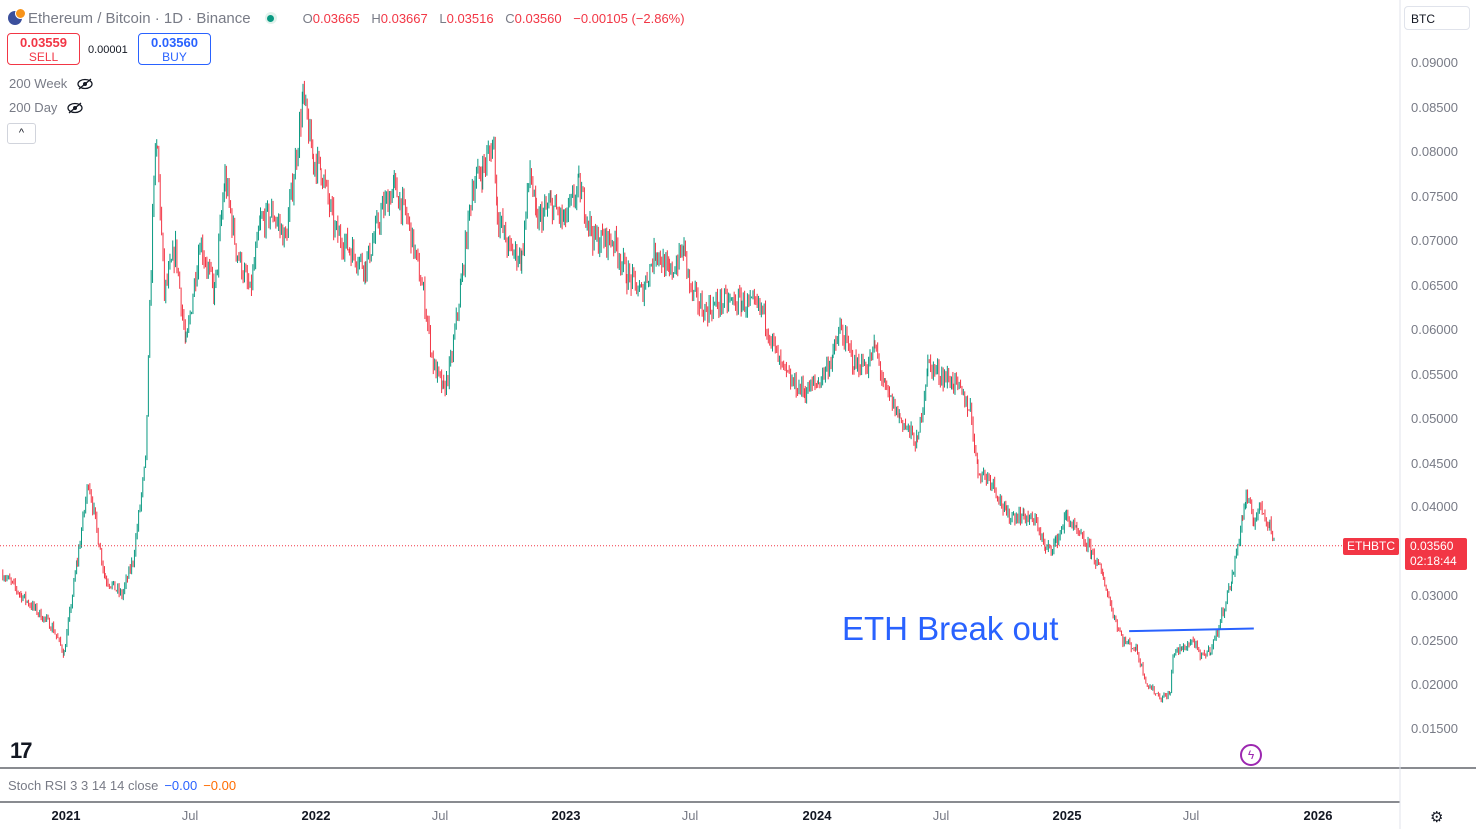  Describe the element at coordinates (21, 750) in the screenshot. I see `tradingview-logo-icon: 17` at that location.